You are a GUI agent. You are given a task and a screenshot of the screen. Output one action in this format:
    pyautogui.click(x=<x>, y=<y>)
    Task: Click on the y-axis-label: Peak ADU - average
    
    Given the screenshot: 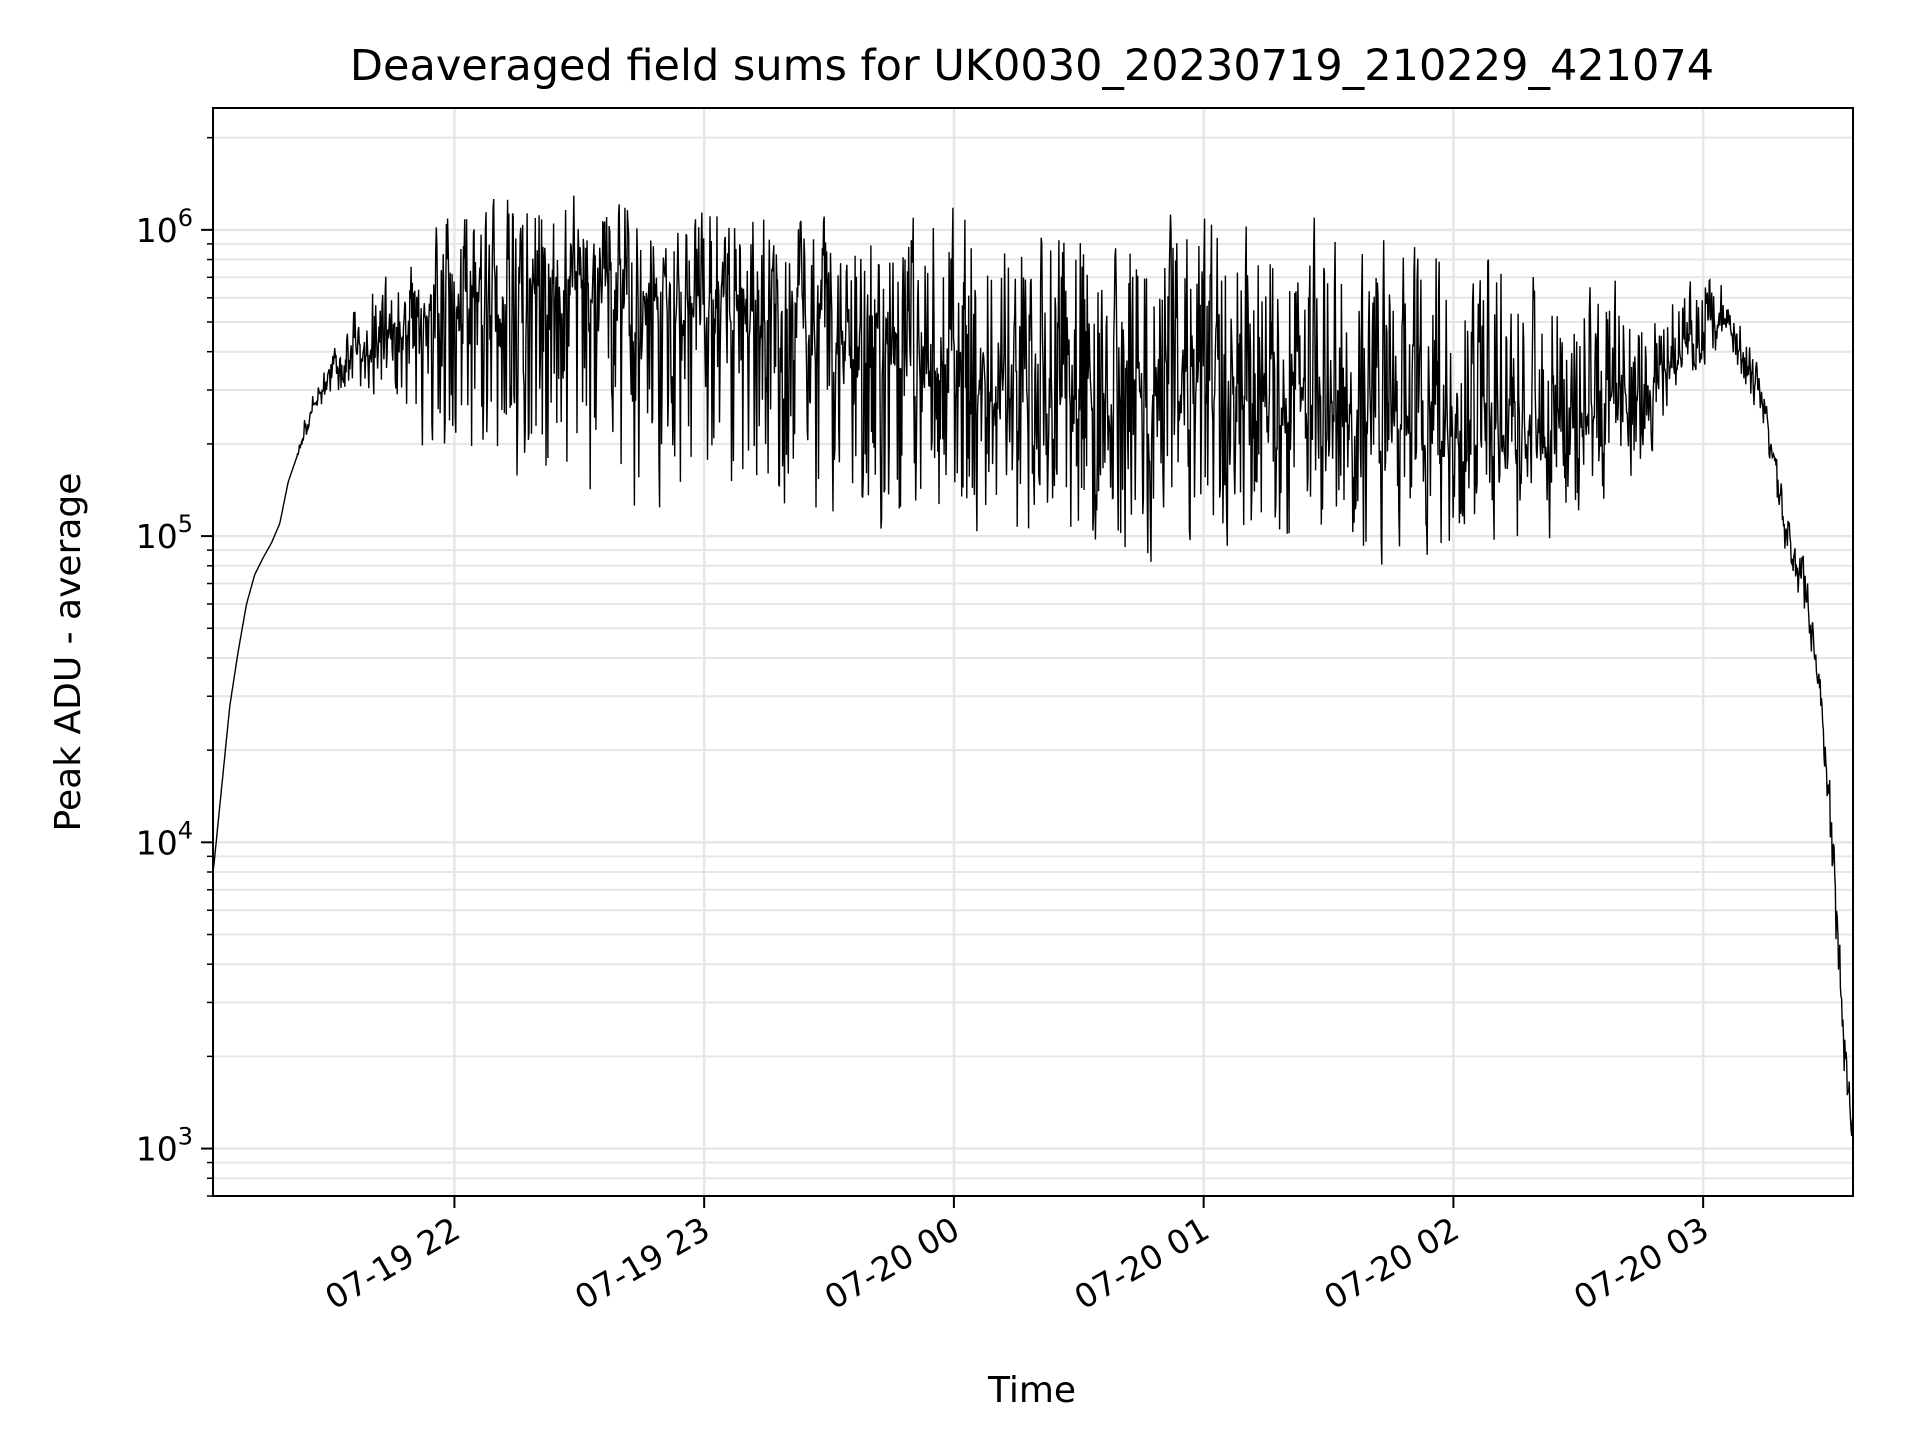 What is the action you would take?
    pyautogui.click(x=68, y=652)
    